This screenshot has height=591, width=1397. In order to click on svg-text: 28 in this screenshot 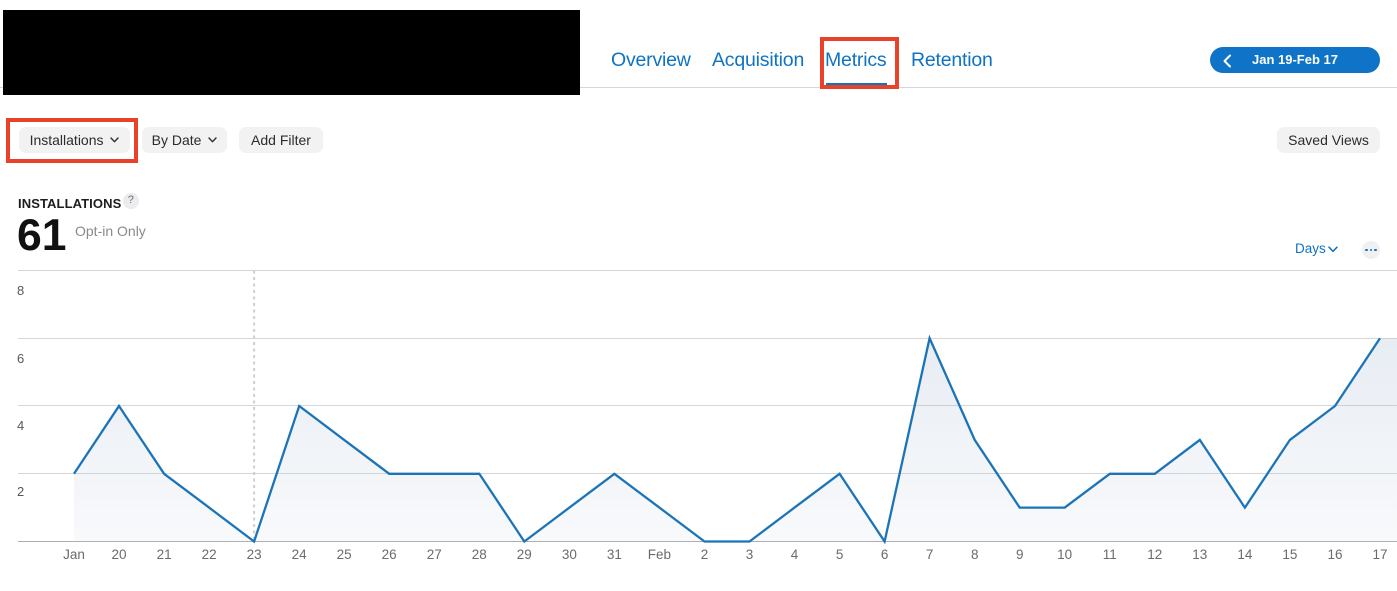, I will do `click(479, 554)`.